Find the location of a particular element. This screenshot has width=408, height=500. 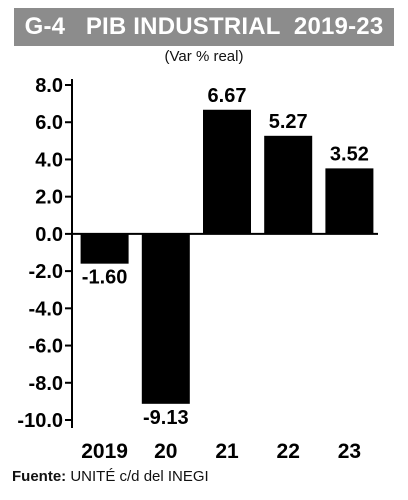

bar-value-label: 6.67 is located at coordinates (227, 96).